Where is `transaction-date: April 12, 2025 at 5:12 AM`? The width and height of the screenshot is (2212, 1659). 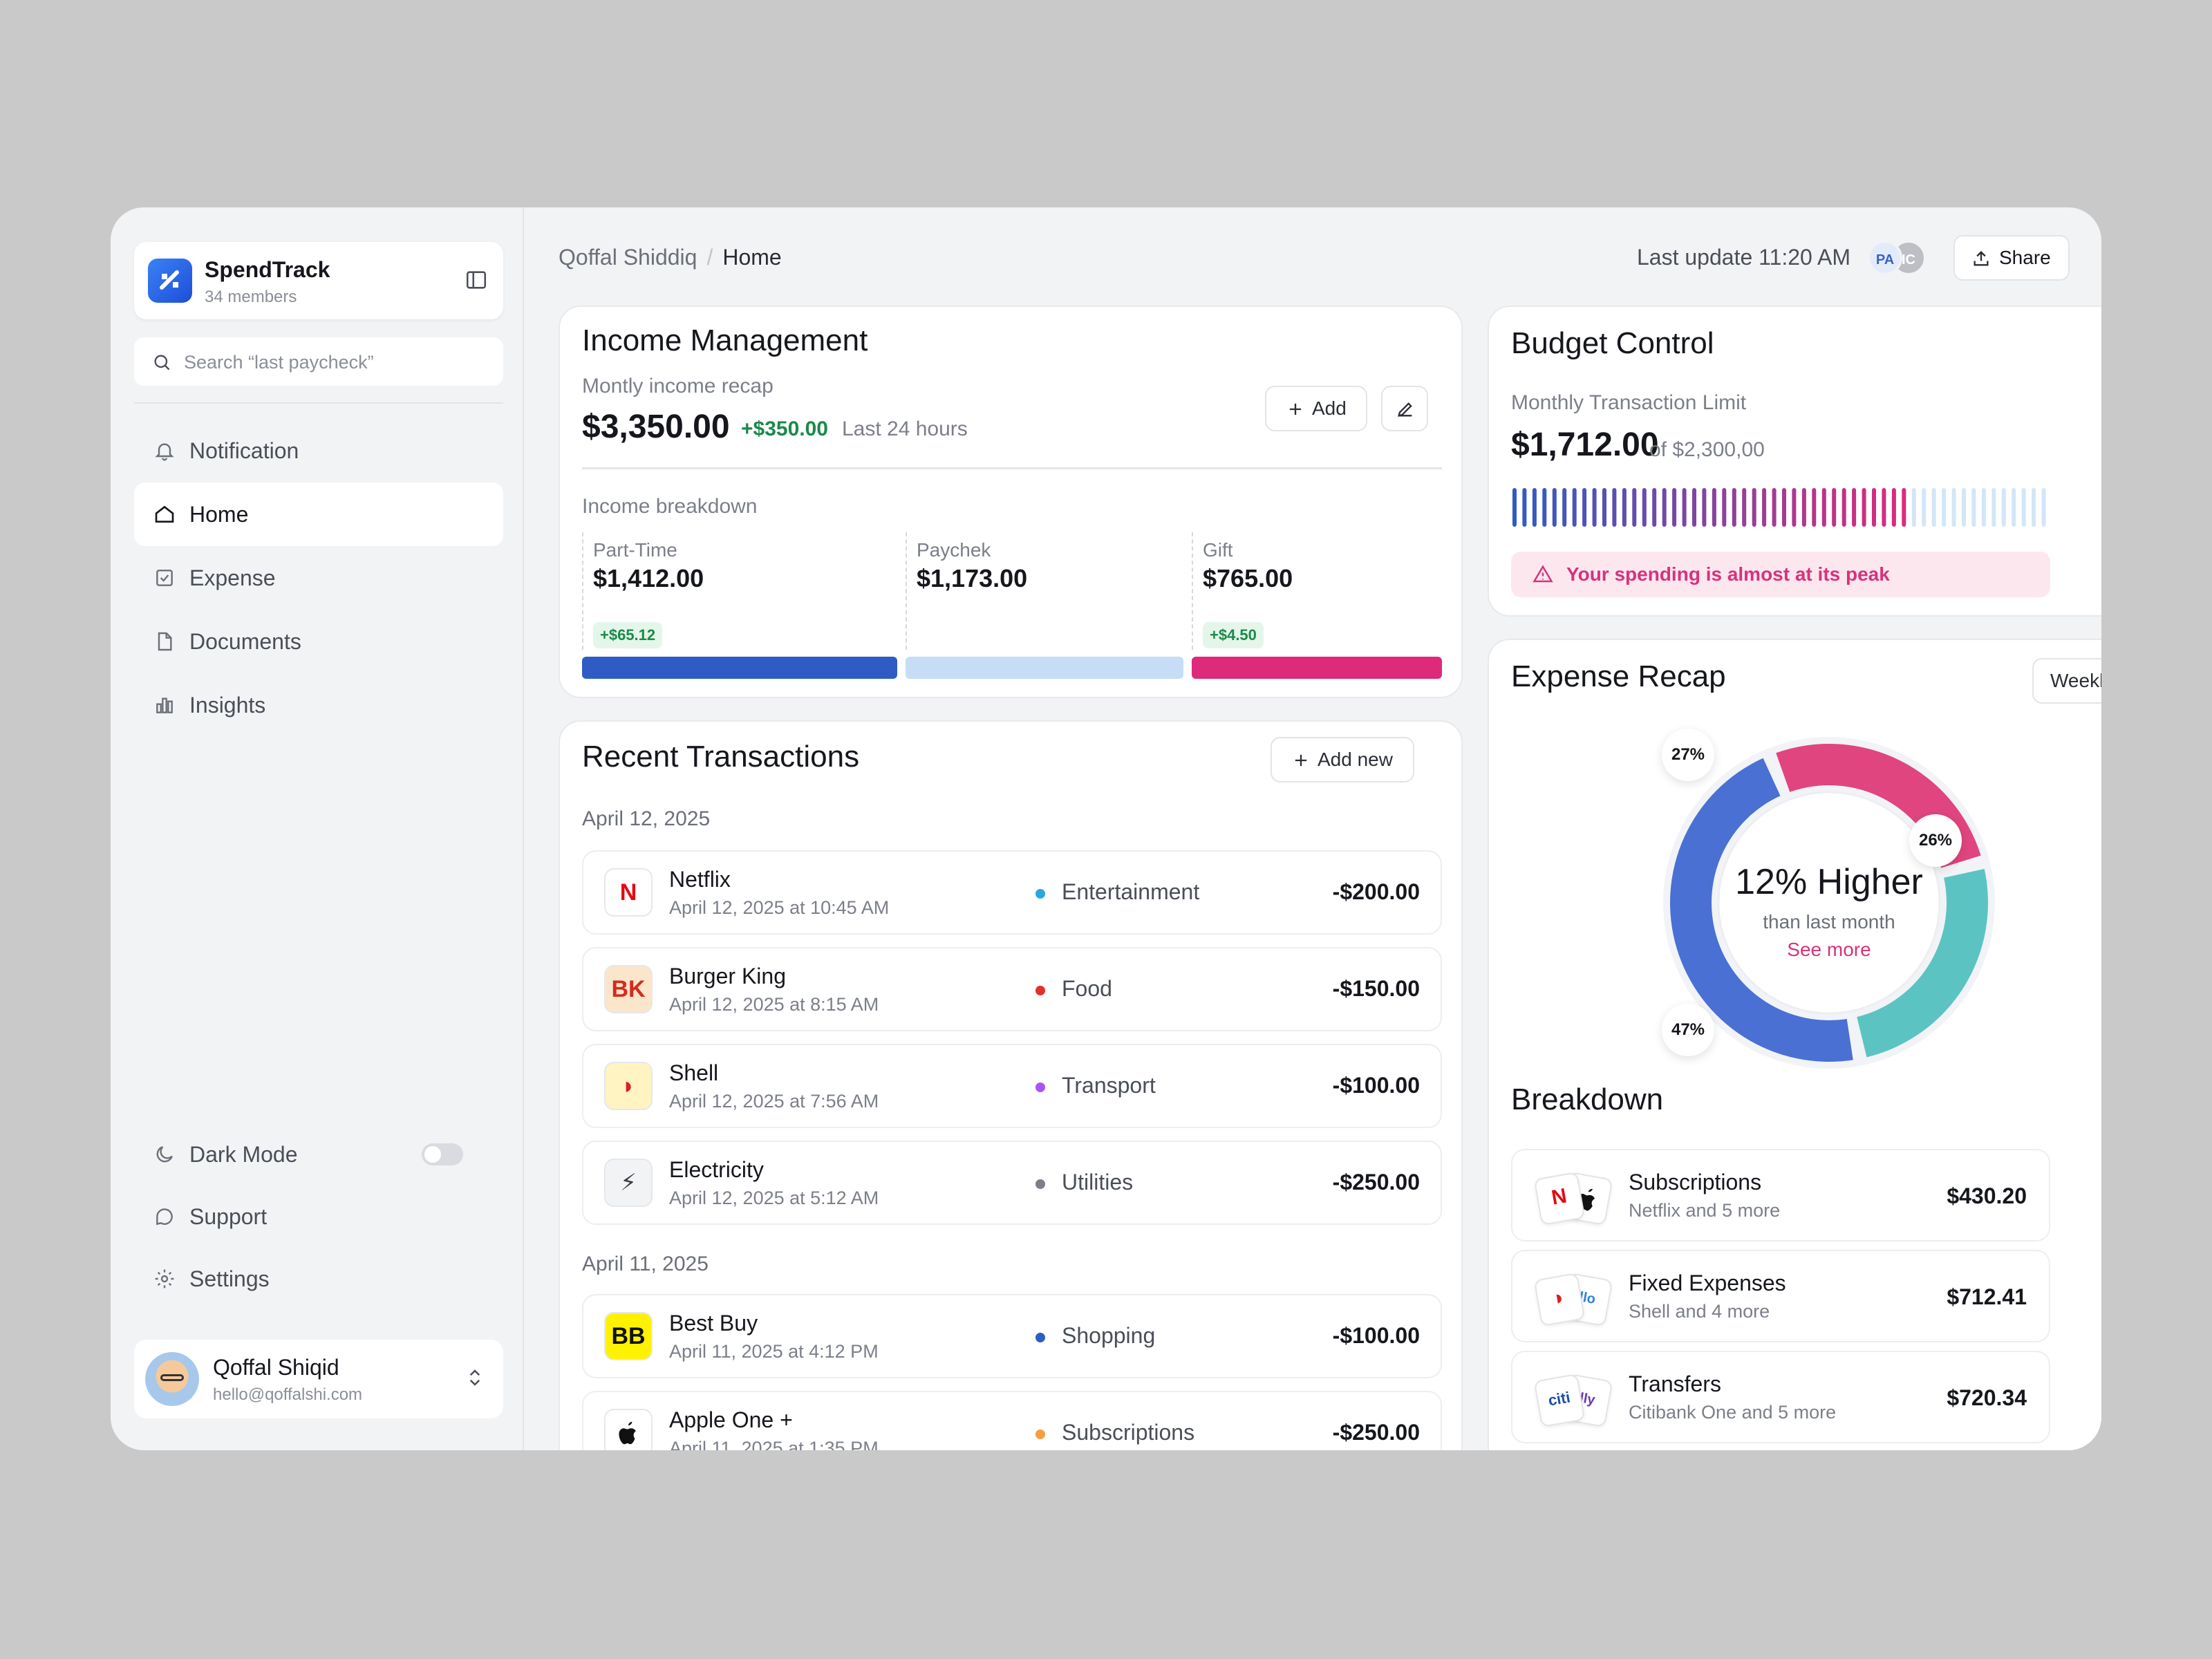
transaction-date: April 12, 2025 at 5:12 AM is located at coordinates (774, 1198).